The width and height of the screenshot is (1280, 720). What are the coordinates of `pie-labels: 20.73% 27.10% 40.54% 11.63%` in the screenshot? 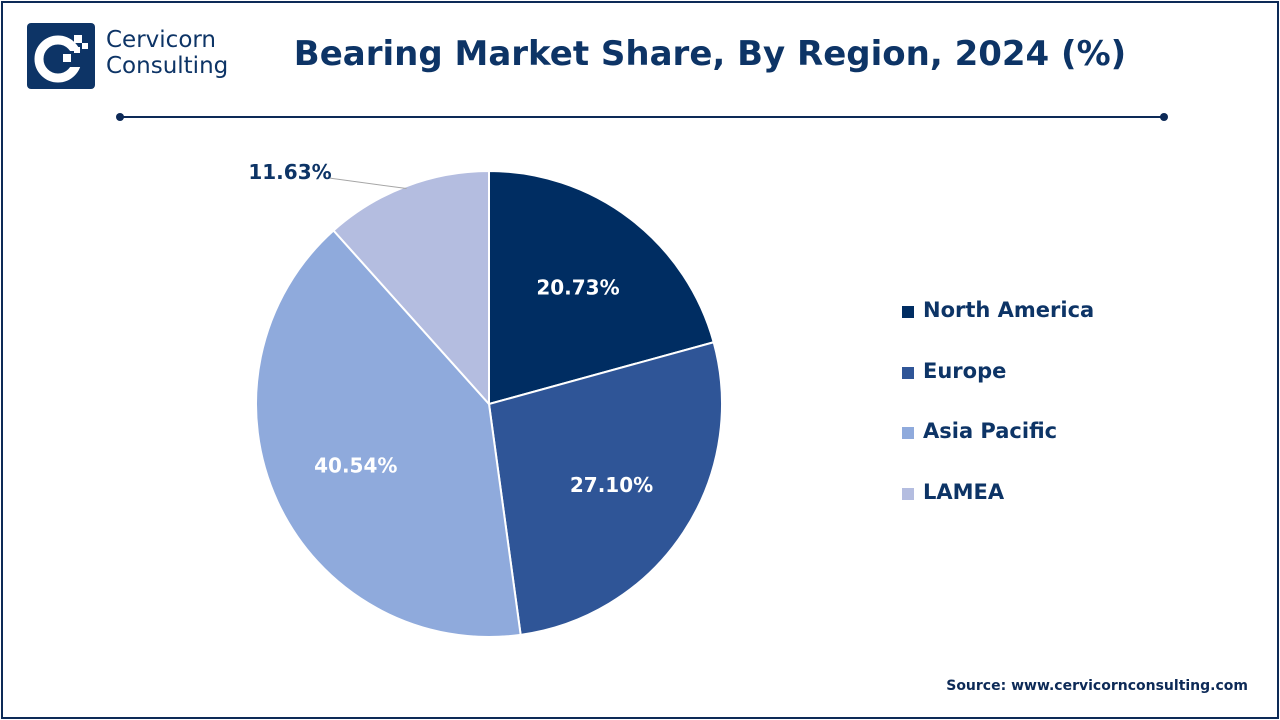 It's located at (450, 328).